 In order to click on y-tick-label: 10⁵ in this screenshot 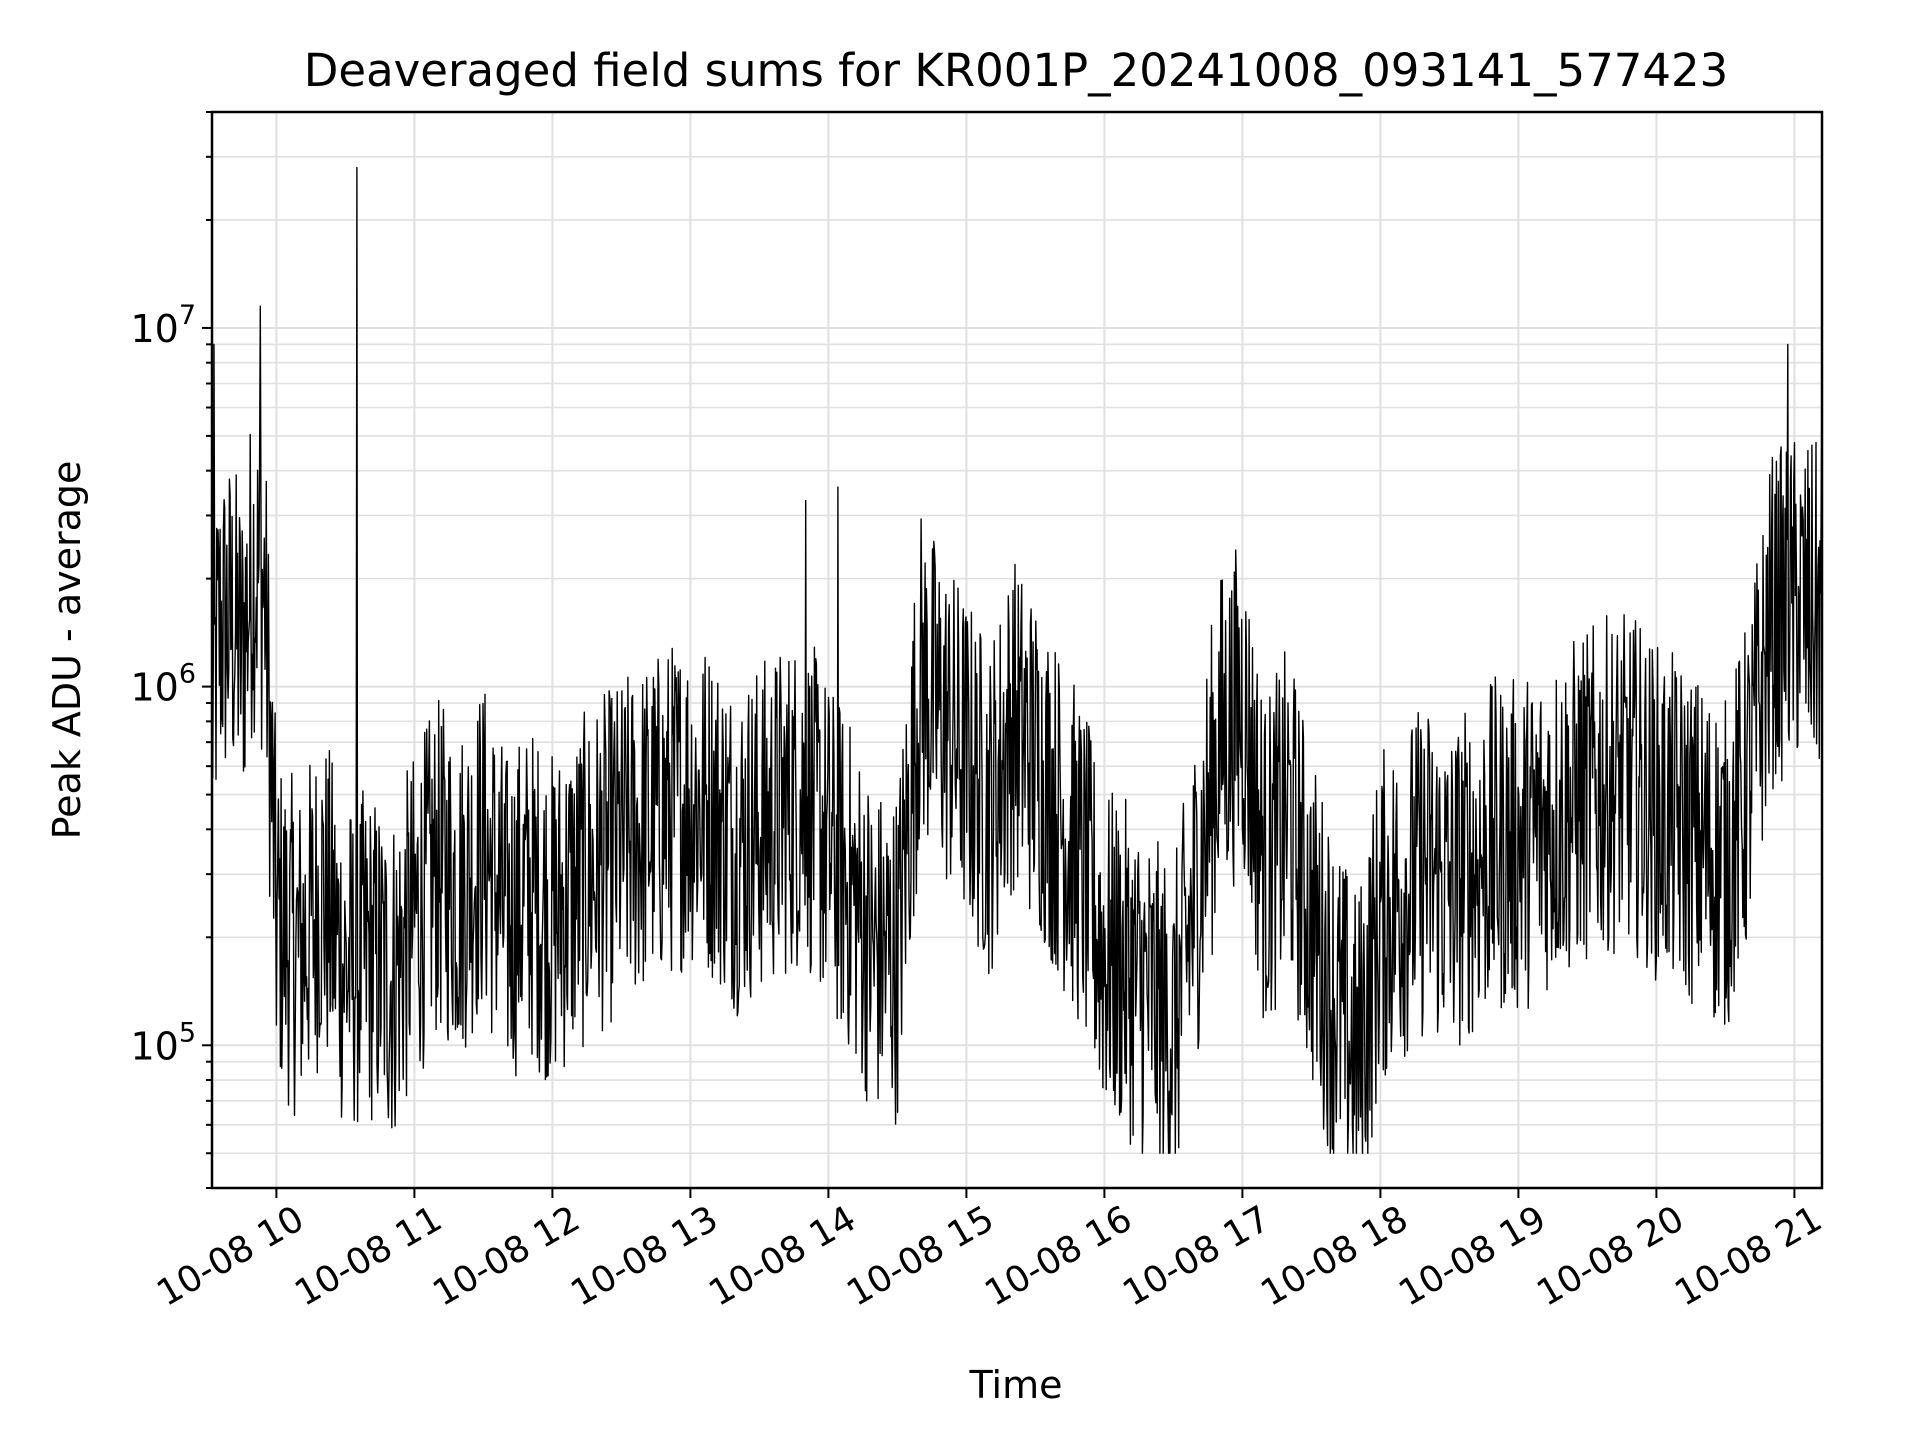, I will do `click(163, 1042)`.